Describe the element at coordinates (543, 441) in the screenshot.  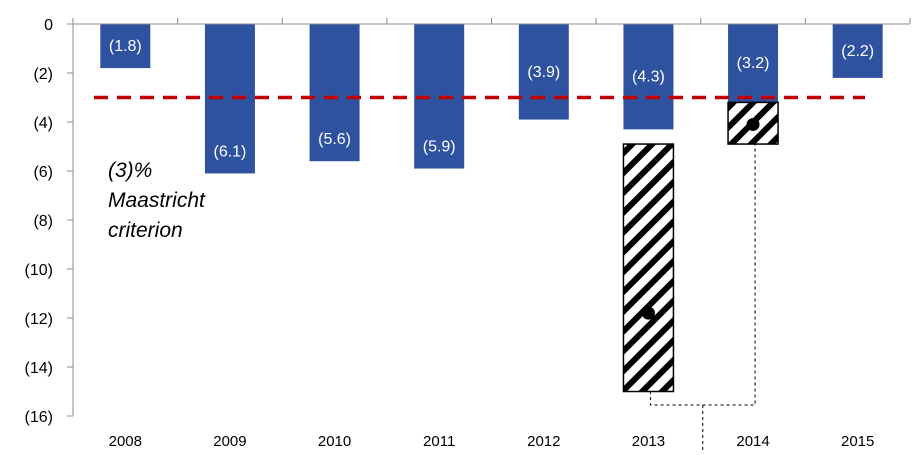
I see `x-tick-label: 2012` at that location.